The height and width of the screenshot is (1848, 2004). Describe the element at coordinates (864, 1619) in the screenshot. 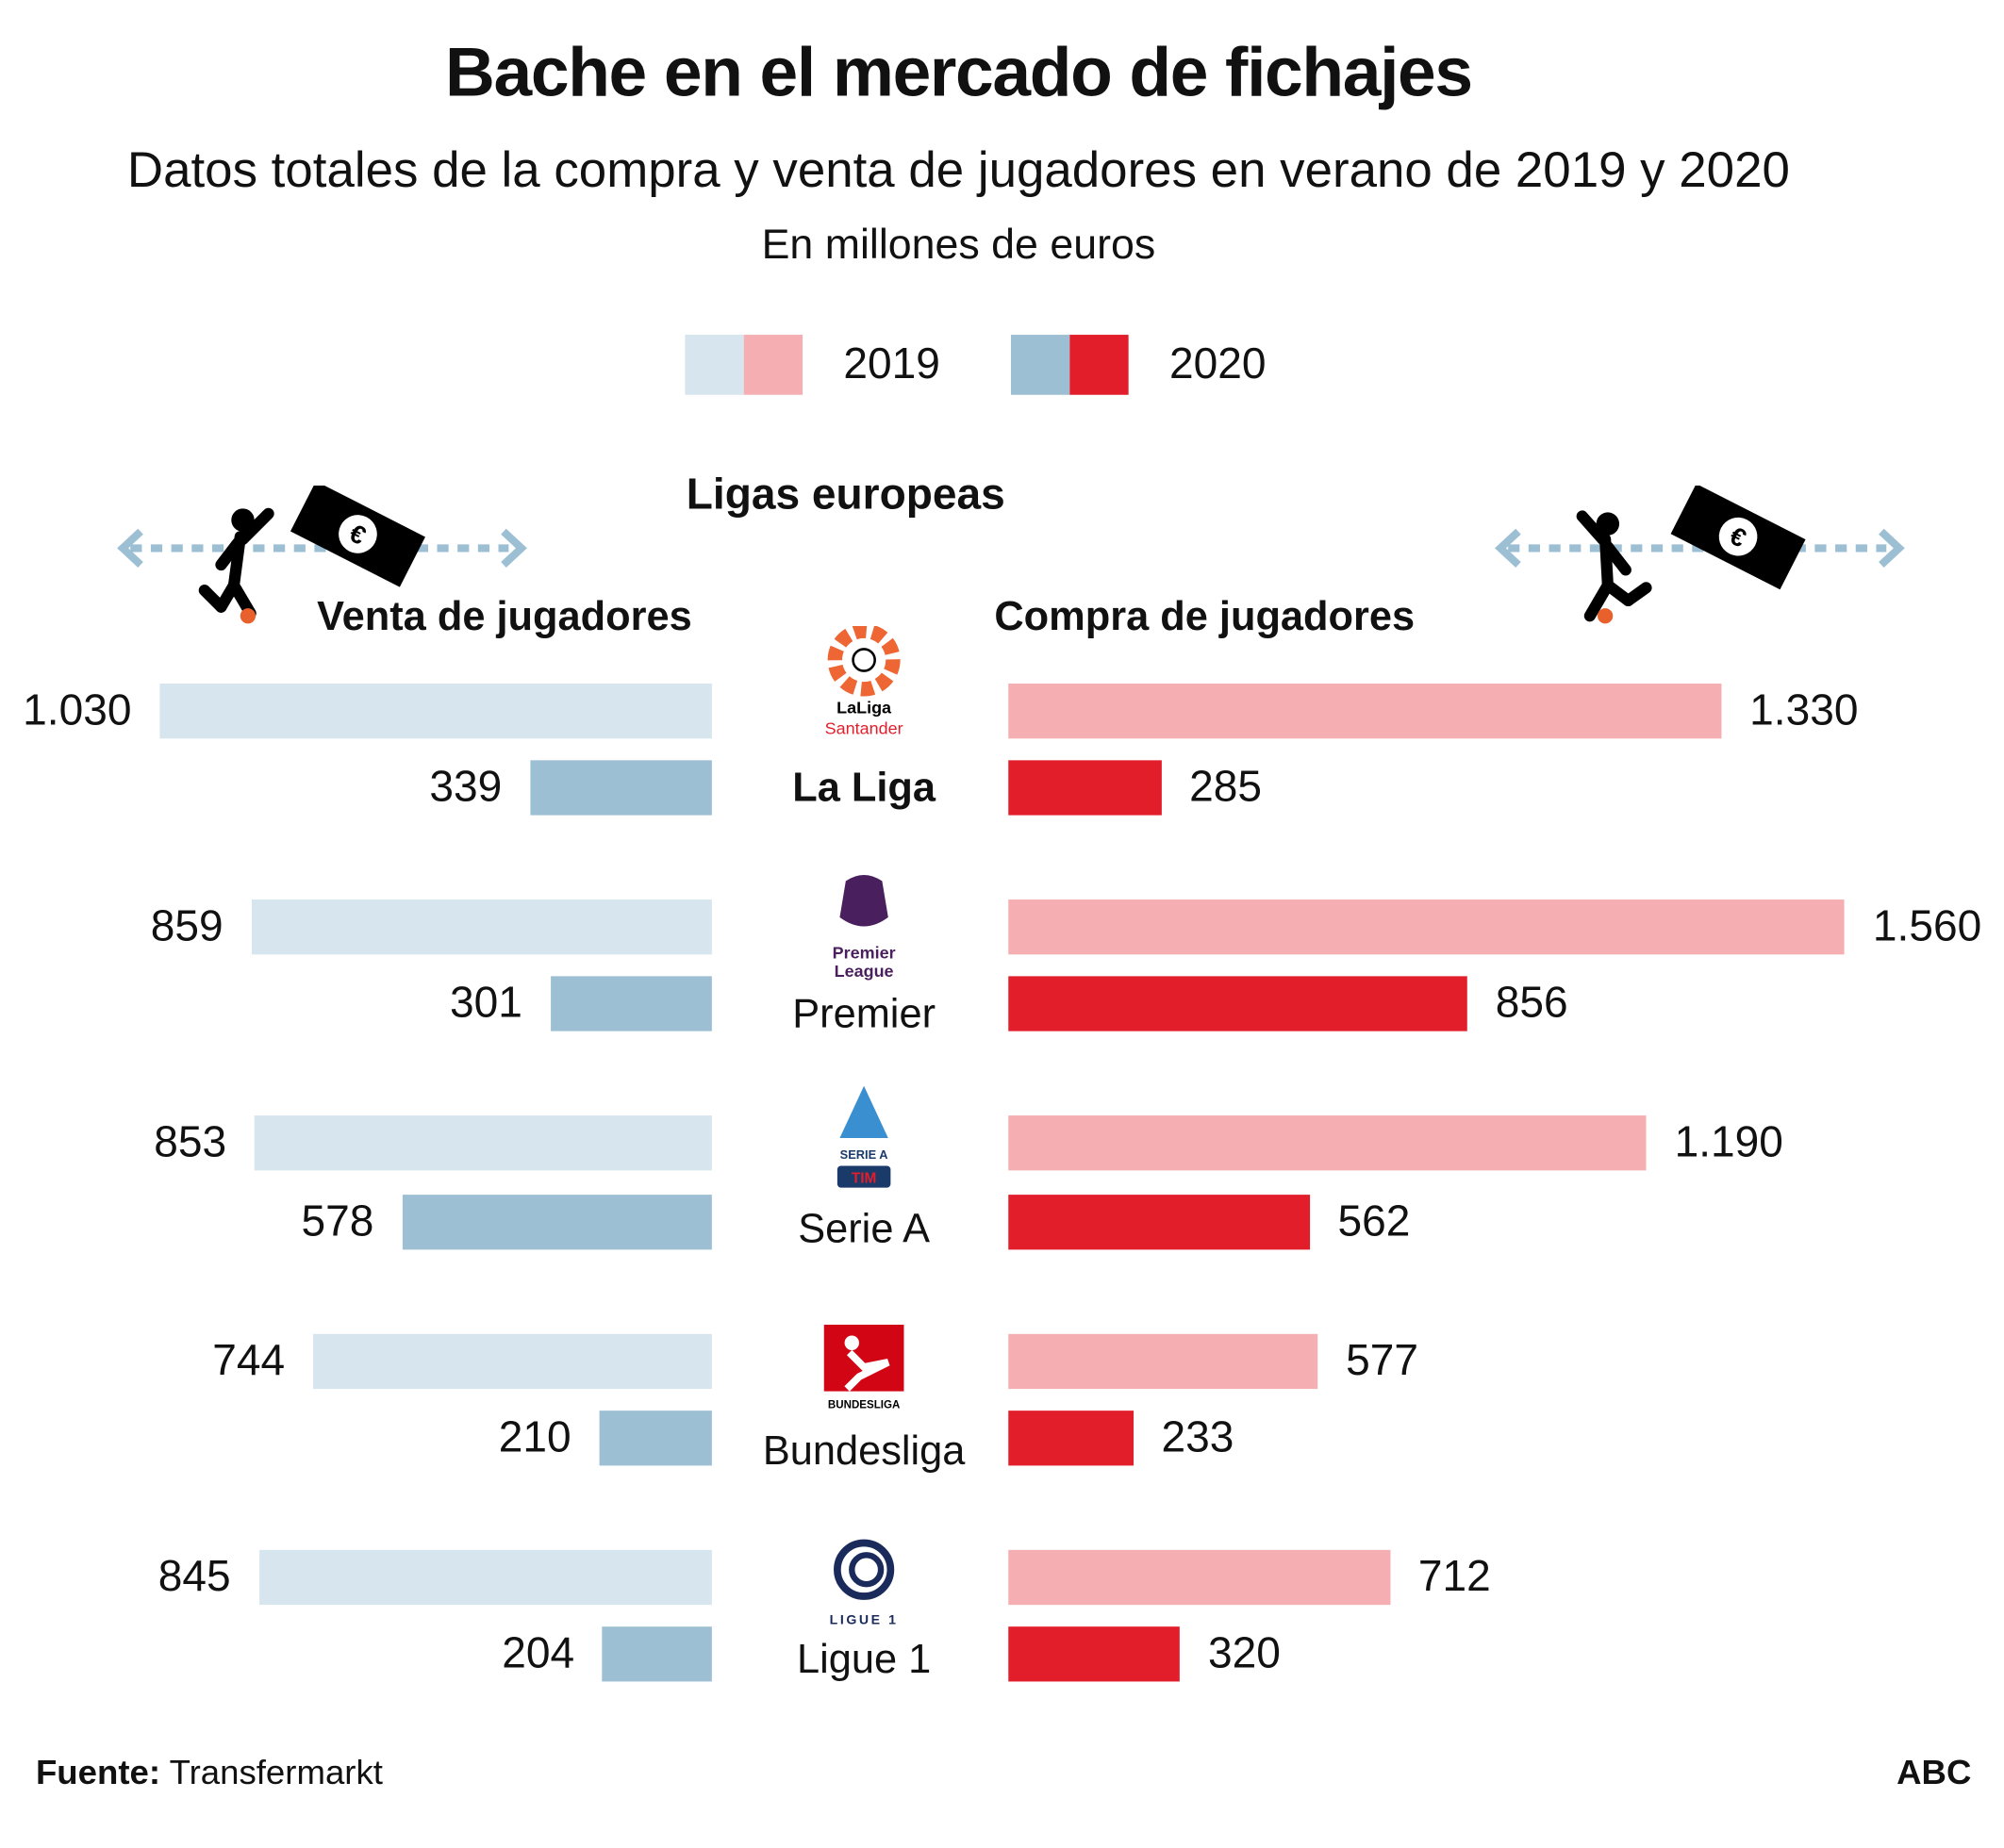

I see `svg-text: LIGUE 1` at that location.